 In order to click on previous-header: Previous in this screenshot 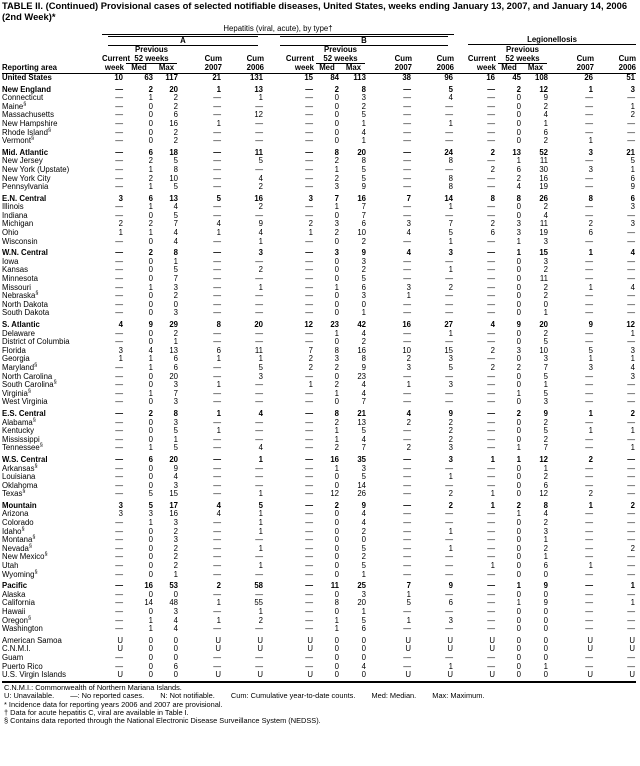, I will do `click(340, 50)`.